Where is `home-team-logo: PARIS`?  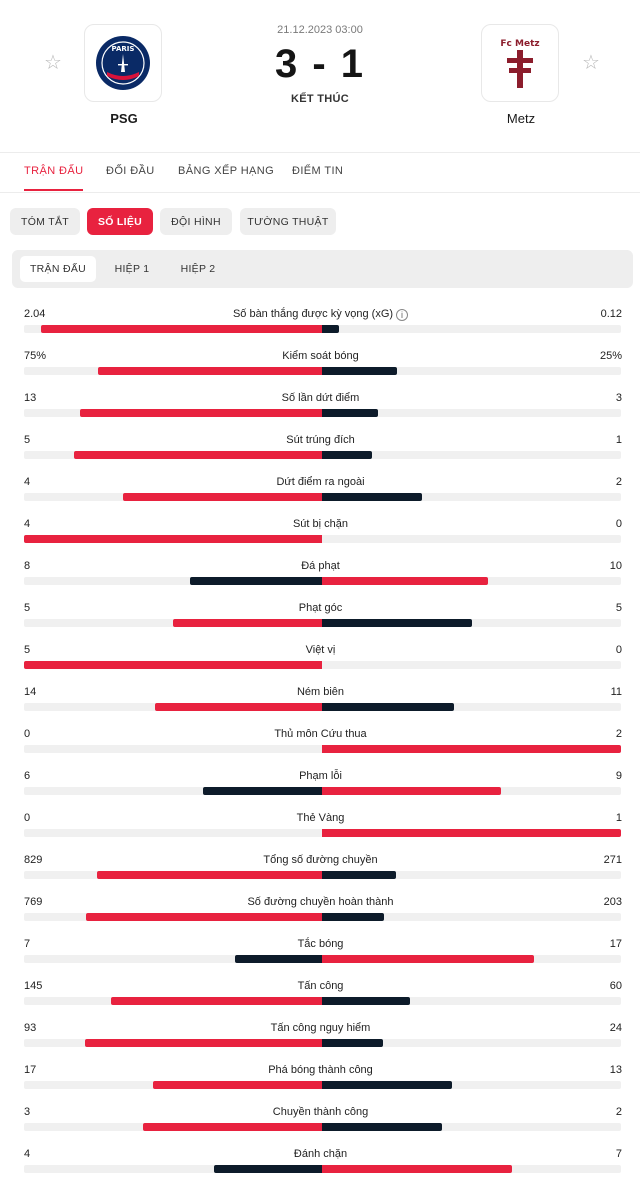 home-team-logo: PARIS is located at coordinates (123, 63).